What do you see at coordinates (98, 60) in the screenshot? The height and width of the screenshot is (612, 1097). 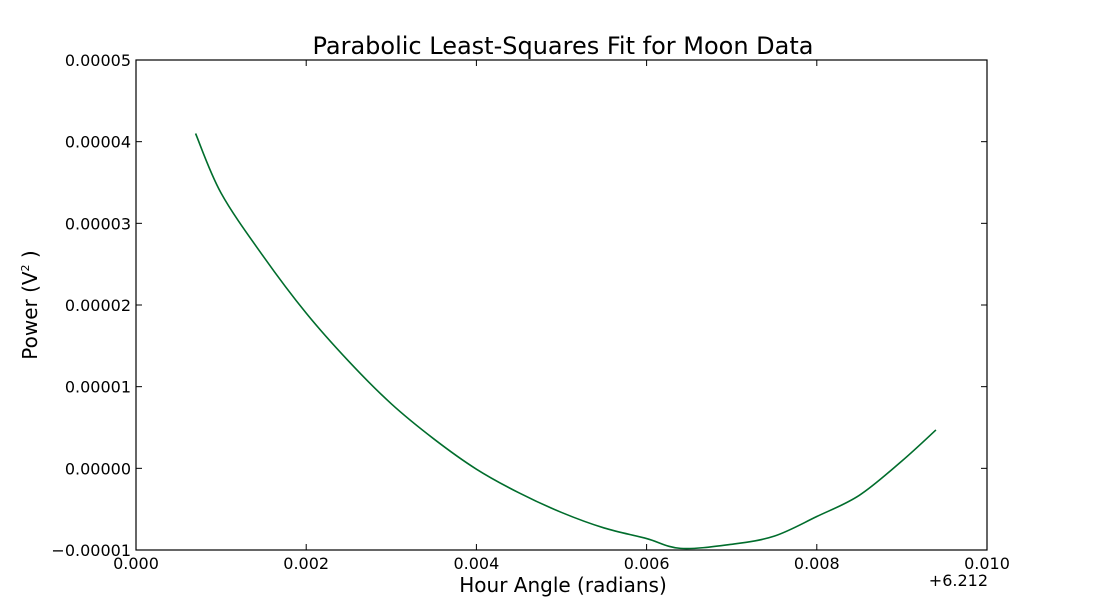 I see `y-tick-label: 0.00005` at bounding box center [98, 60].